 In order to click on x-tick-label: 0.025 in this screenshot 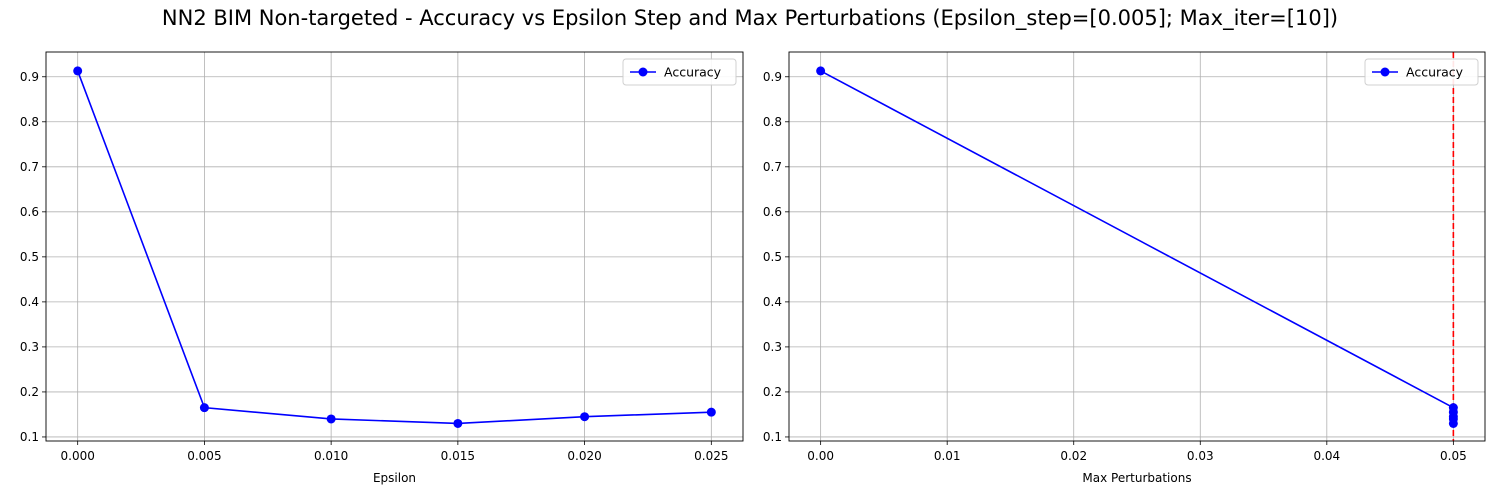, I will do `click(711, 456)`.